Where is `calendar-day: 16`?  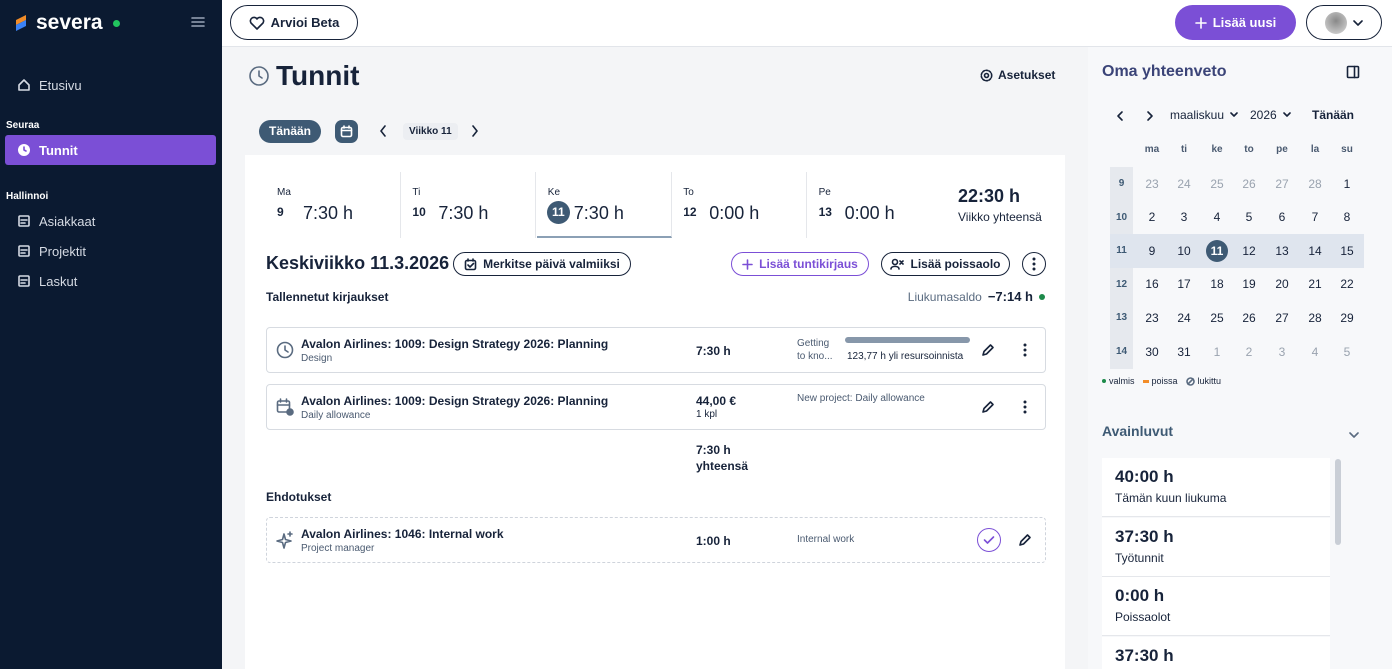
calendar-day: 16 is located at coordinates (1152, 284).